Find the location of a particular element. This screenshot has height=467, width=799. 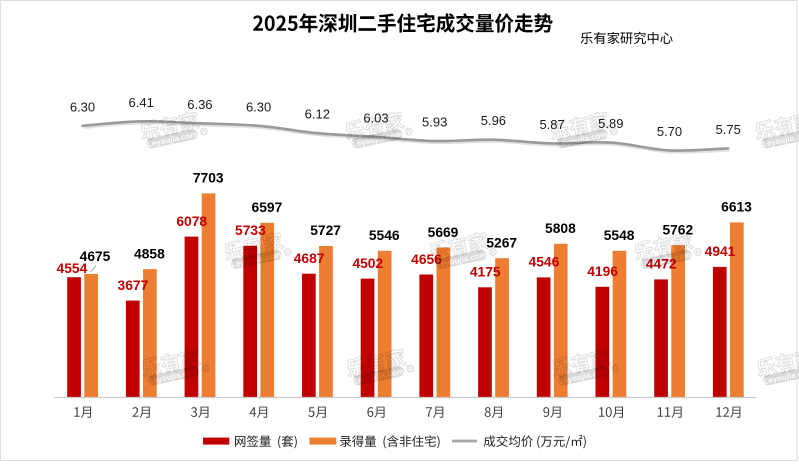

svg-text: 6078 is located at coordinates (191, 221).